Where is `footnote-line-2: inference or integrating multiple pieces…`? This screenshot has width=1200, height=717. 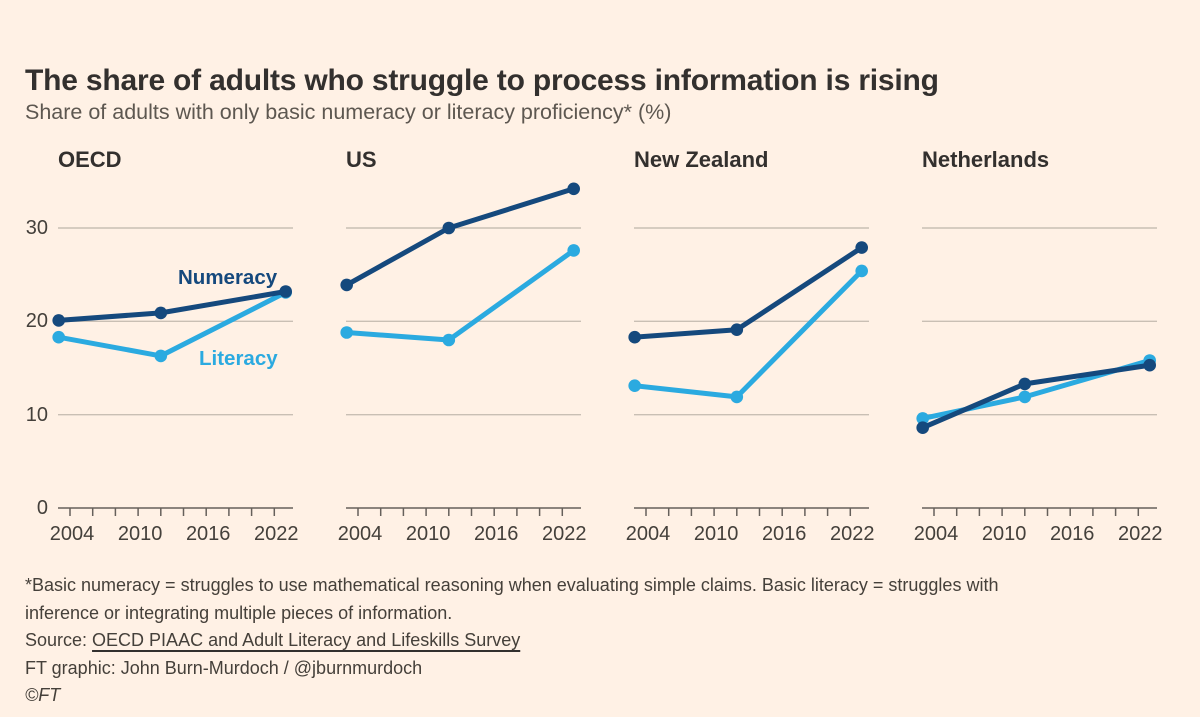 footnote-line-2: inference or integrating multiple pieces… is located at coordinates (239, 612).